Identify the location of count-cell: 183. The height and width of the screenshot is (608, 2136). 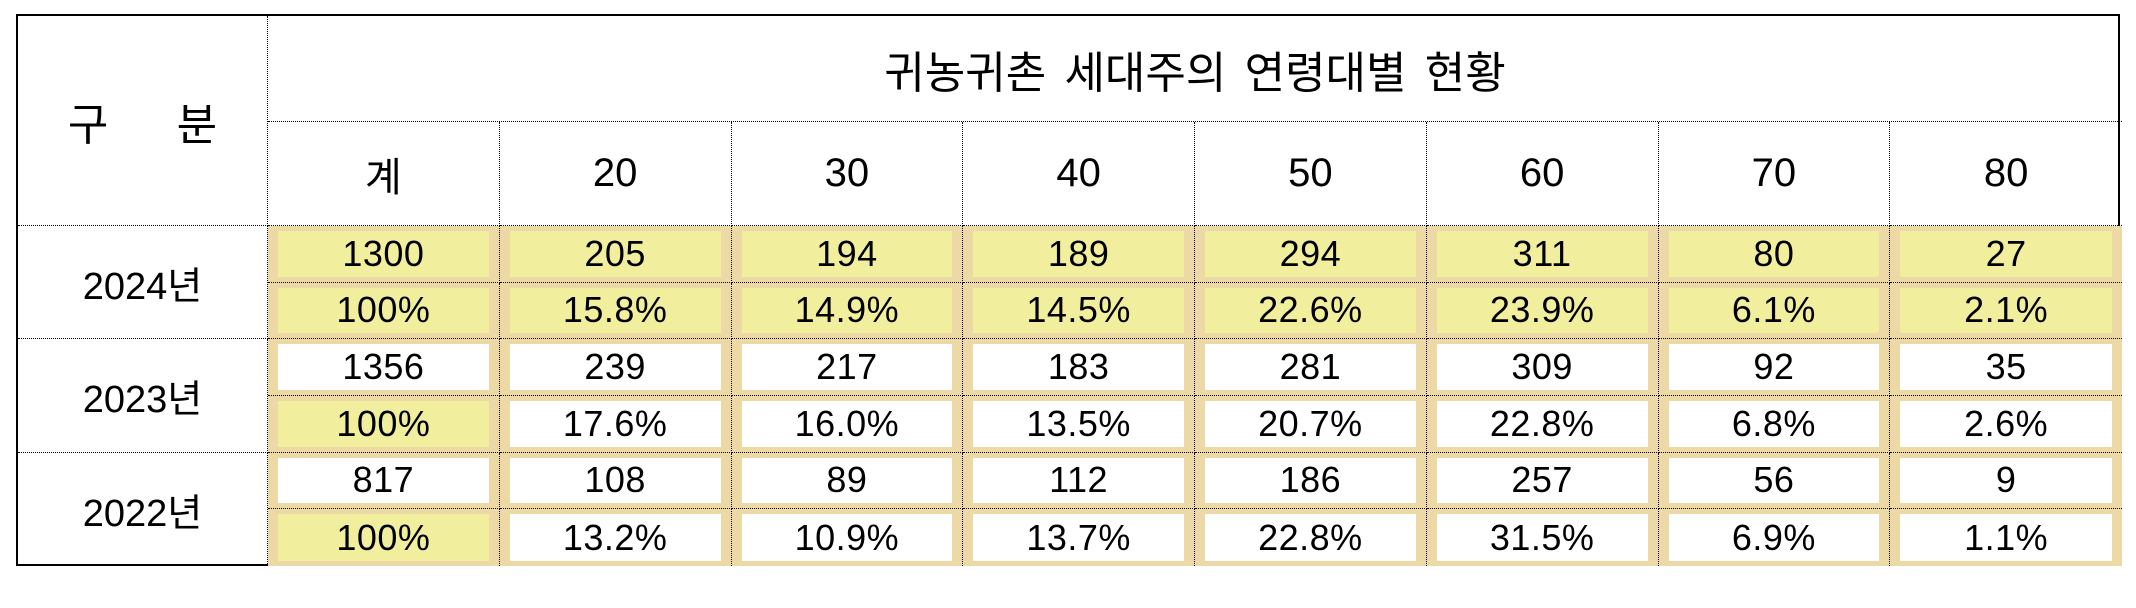
(1078, 367).